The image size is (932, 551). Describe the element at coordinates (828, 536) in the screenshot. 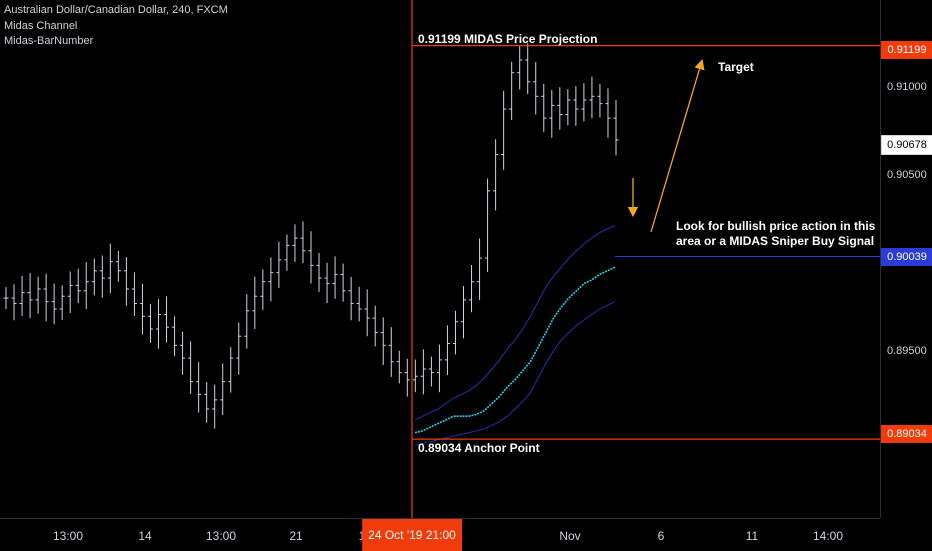

I see `time-tick: 14:00` at that location.